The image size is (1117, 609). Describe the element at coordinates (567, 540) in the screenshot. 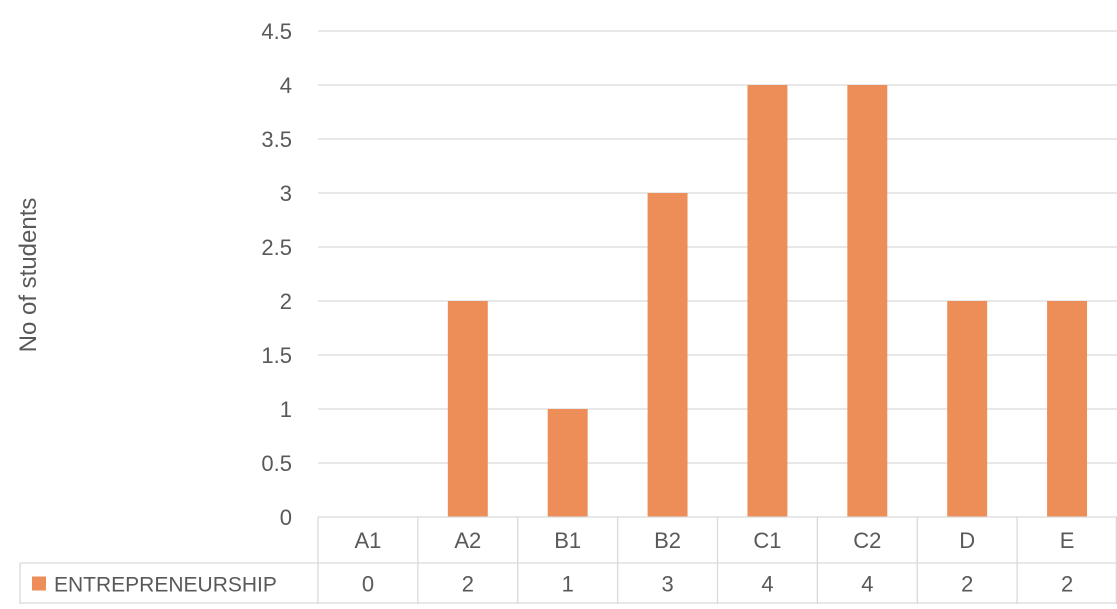

I see `x-category-label: B1` at that location.